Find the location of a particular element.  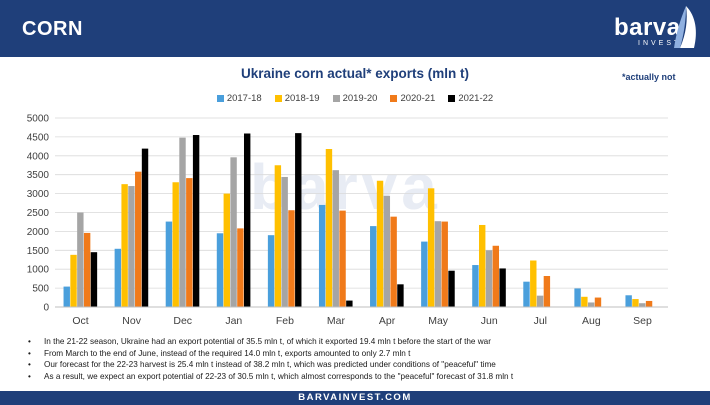

legend-label: 2018-19 is located at coordinates (302, 98).